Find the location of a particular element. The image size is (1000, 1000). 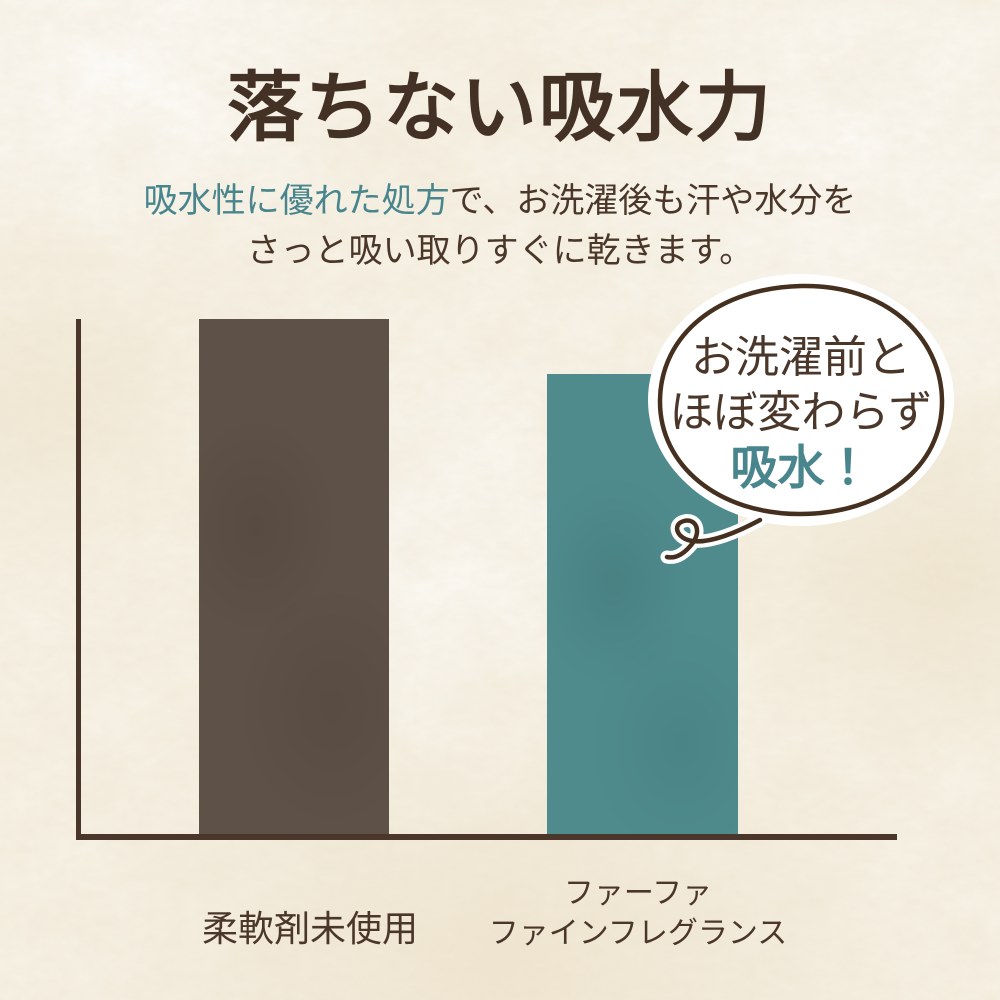

bar-label-fafa-line2: ファインフレグランス is located at coordinates (638, 933).